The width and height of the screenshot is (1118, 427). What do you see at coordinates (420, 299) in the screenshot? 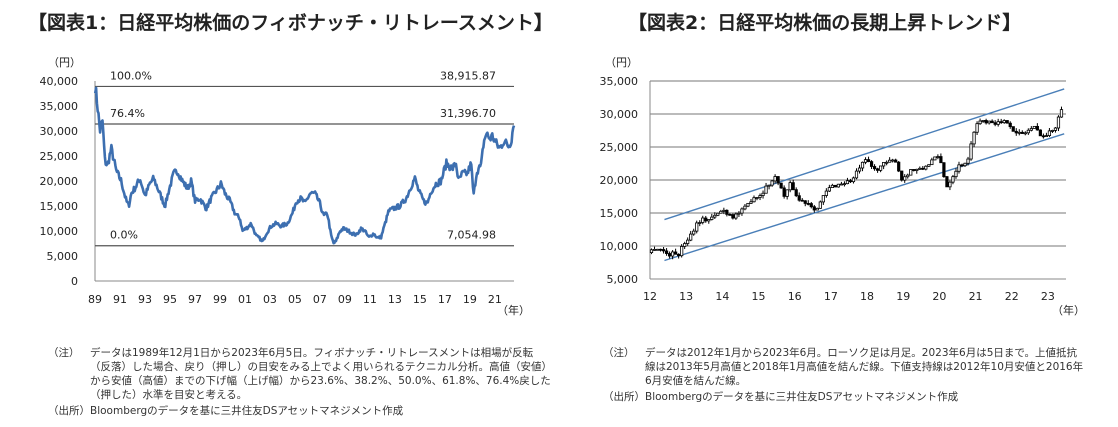
I see `chart1-x-tick-label: 15` at bounding box center [420, 299].